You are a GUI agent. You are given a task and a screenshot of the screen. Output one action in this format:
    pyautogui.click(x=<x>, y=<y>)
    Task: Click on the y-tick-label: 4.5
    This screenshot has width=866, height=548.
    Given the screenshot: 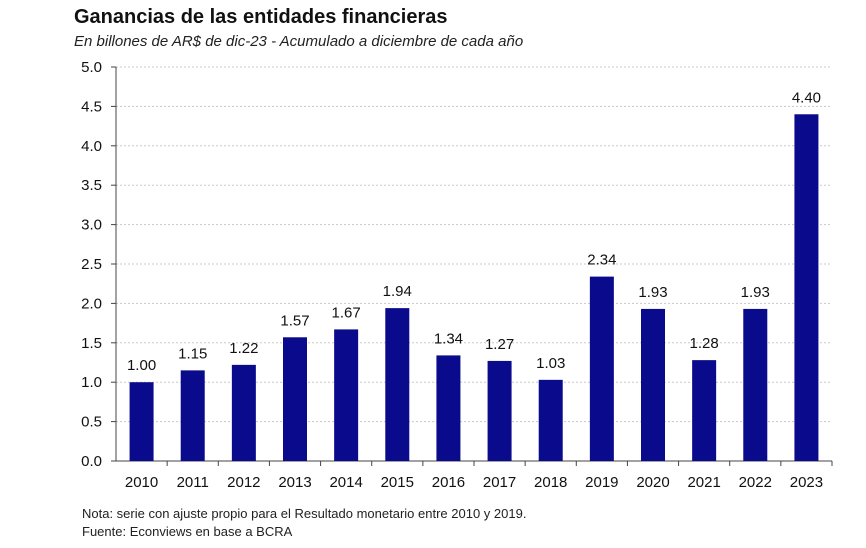 What is the action you would take?
    pyautogui.click(x=91, y=106)
    